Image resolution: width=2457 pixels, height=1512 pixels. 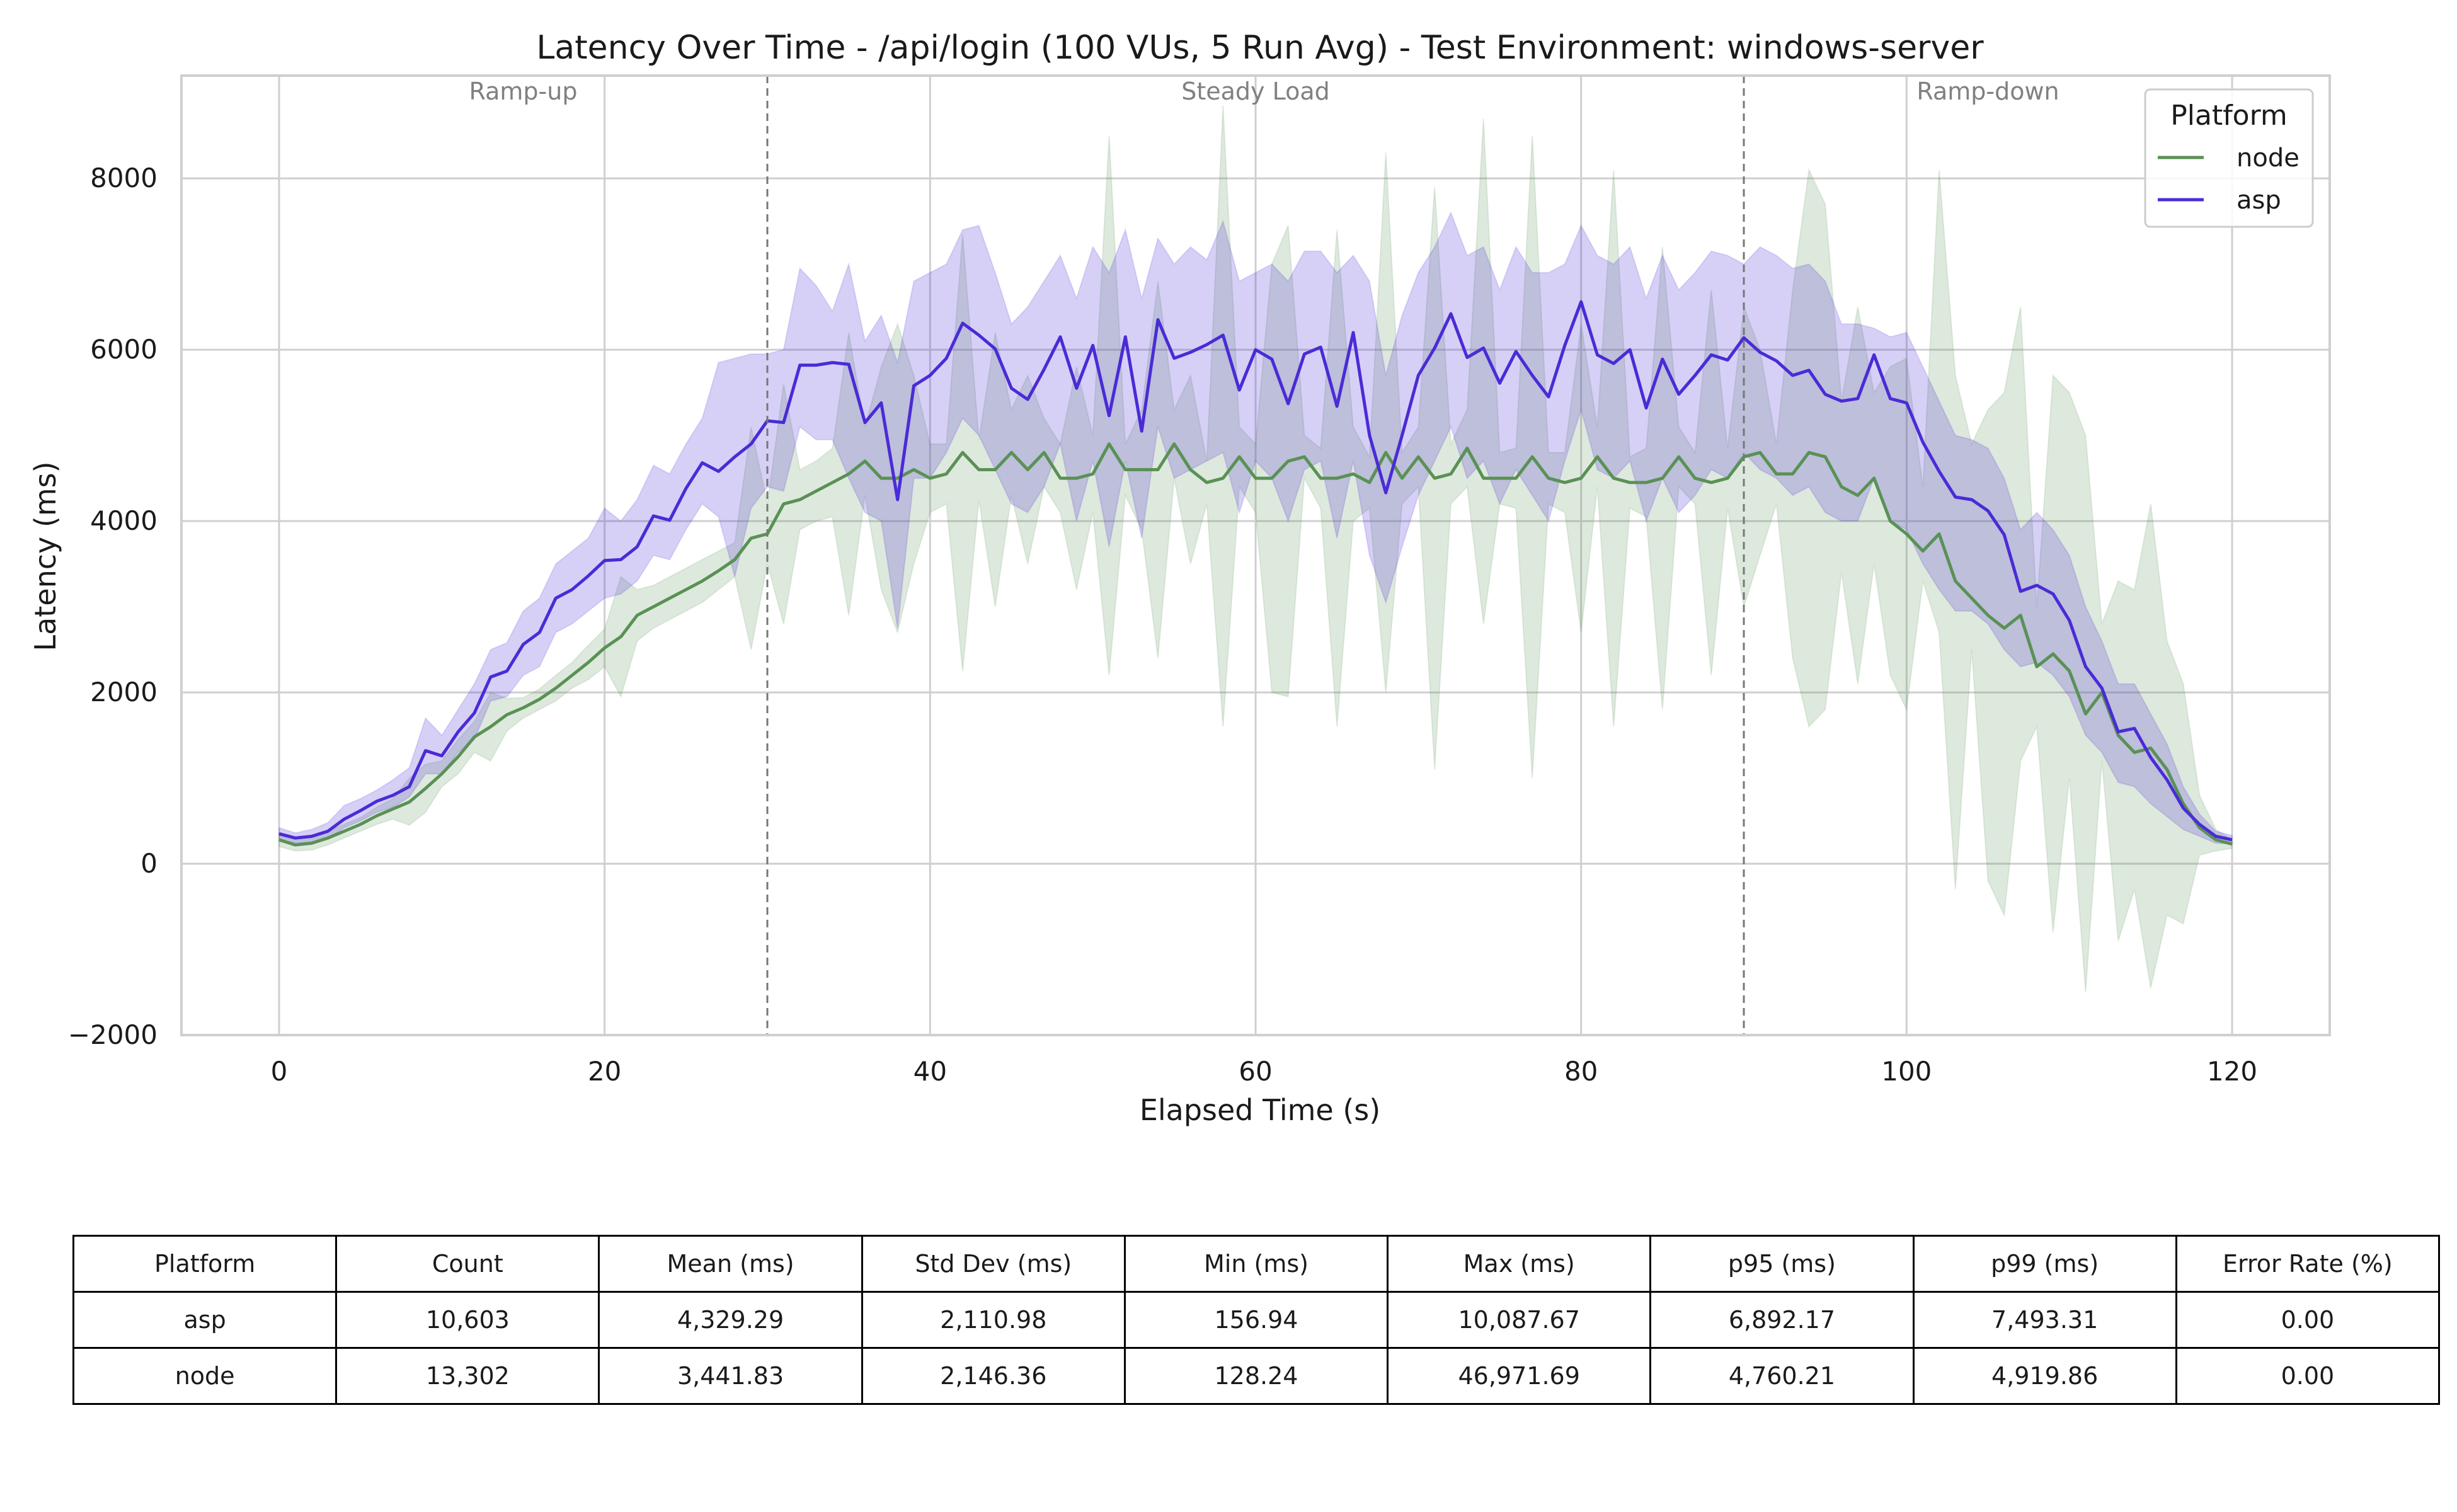 What do you see at coordinates (1519, 1264) in the screenshot?
I see `header-cell: Max (ms)` at bounding box center [1519, 1264].